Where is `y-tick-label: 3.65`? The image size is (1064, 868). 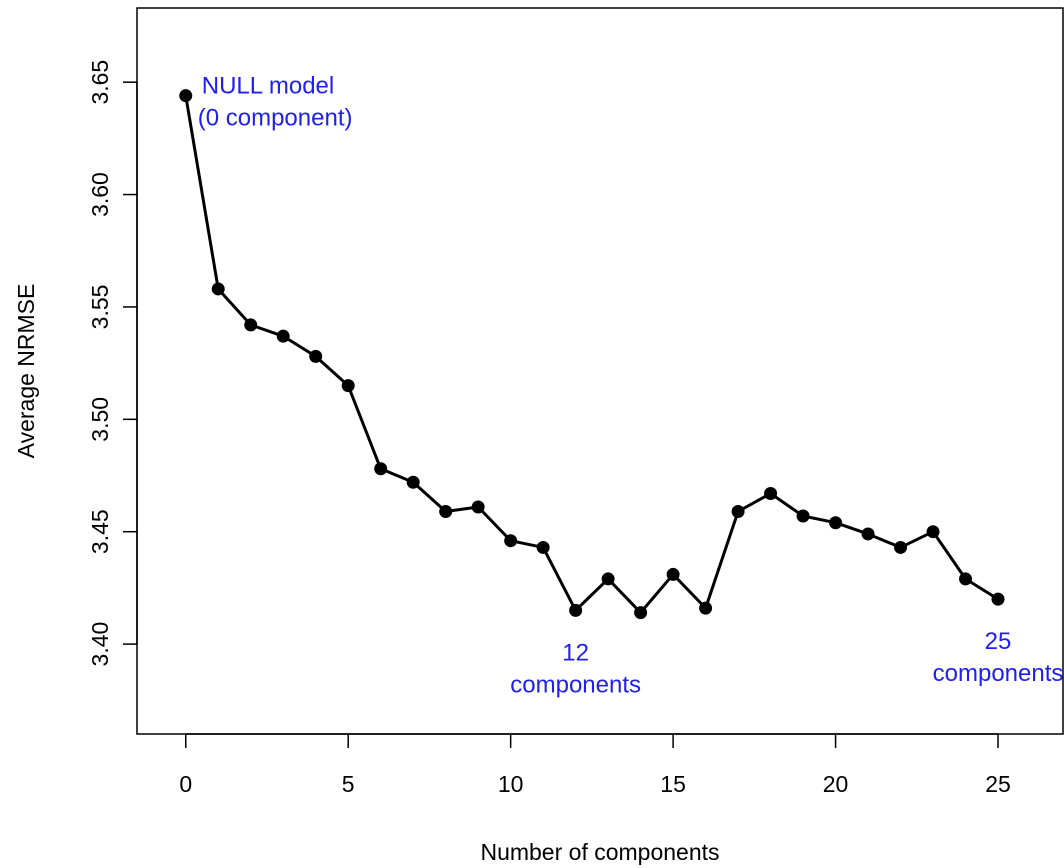
y-tick-label: 3.65 is located at coordinates (100, 82).